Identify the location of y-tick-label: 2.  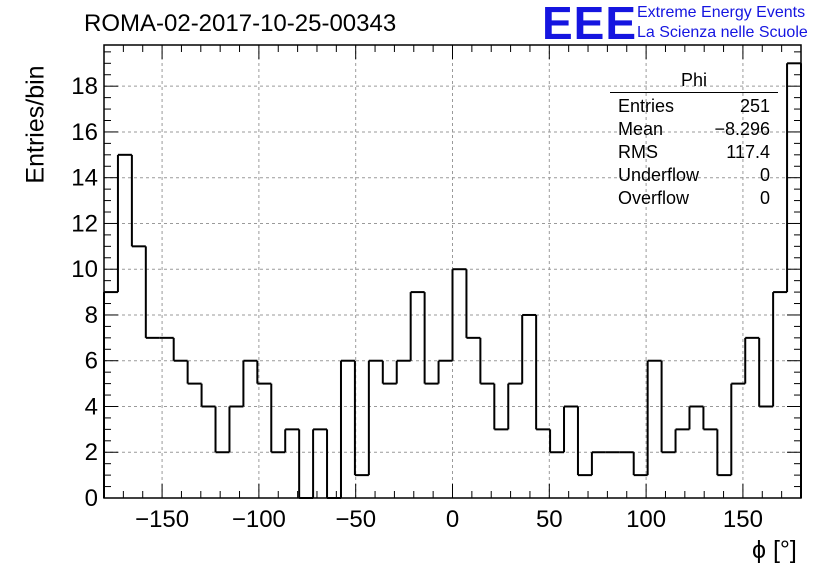
(91, 452).